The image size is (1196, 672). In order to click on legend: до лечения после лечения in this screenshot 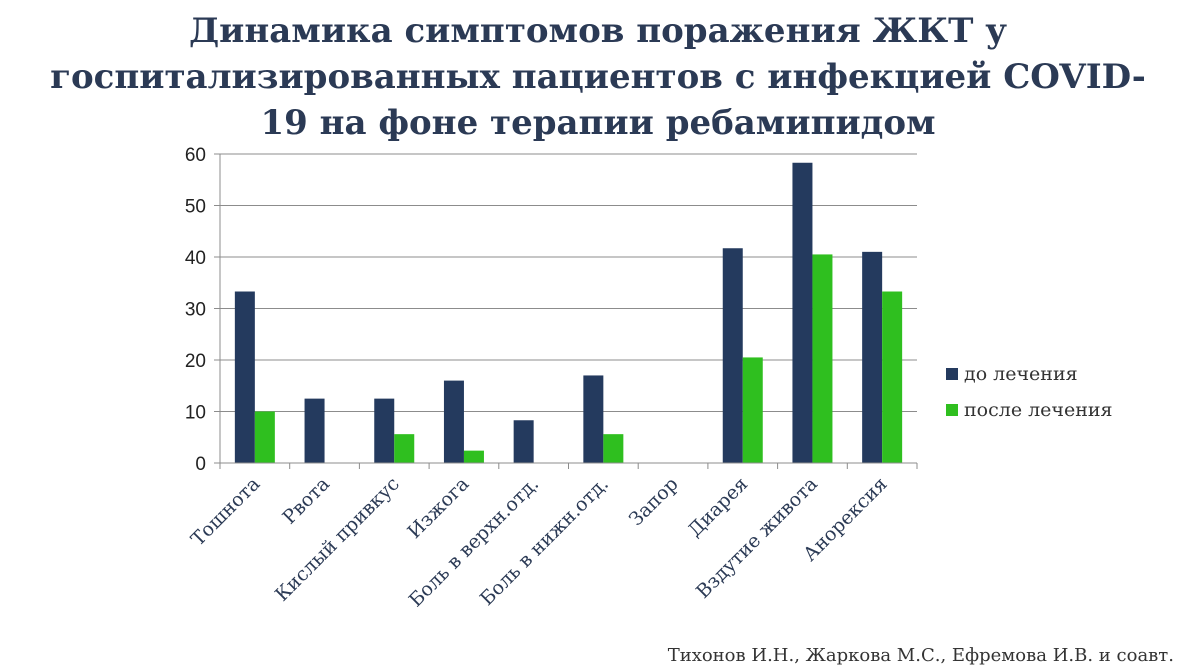, I will do `click(1029, 392)`.